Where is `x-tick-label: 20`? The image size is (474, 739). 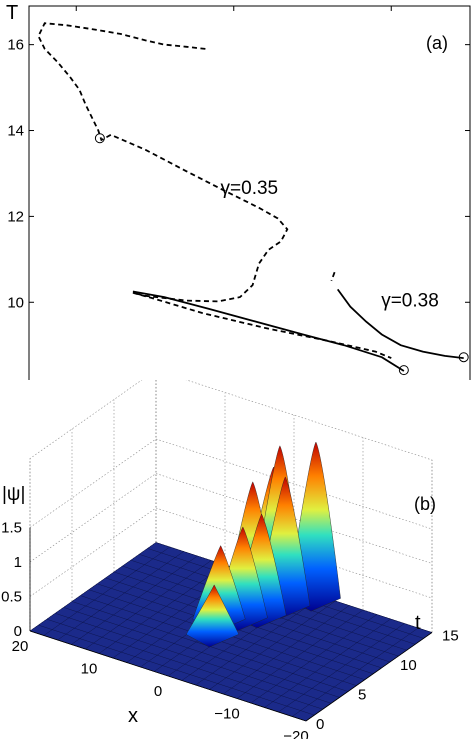 x-tick-label: 20 is located at coordinates (20, 646).